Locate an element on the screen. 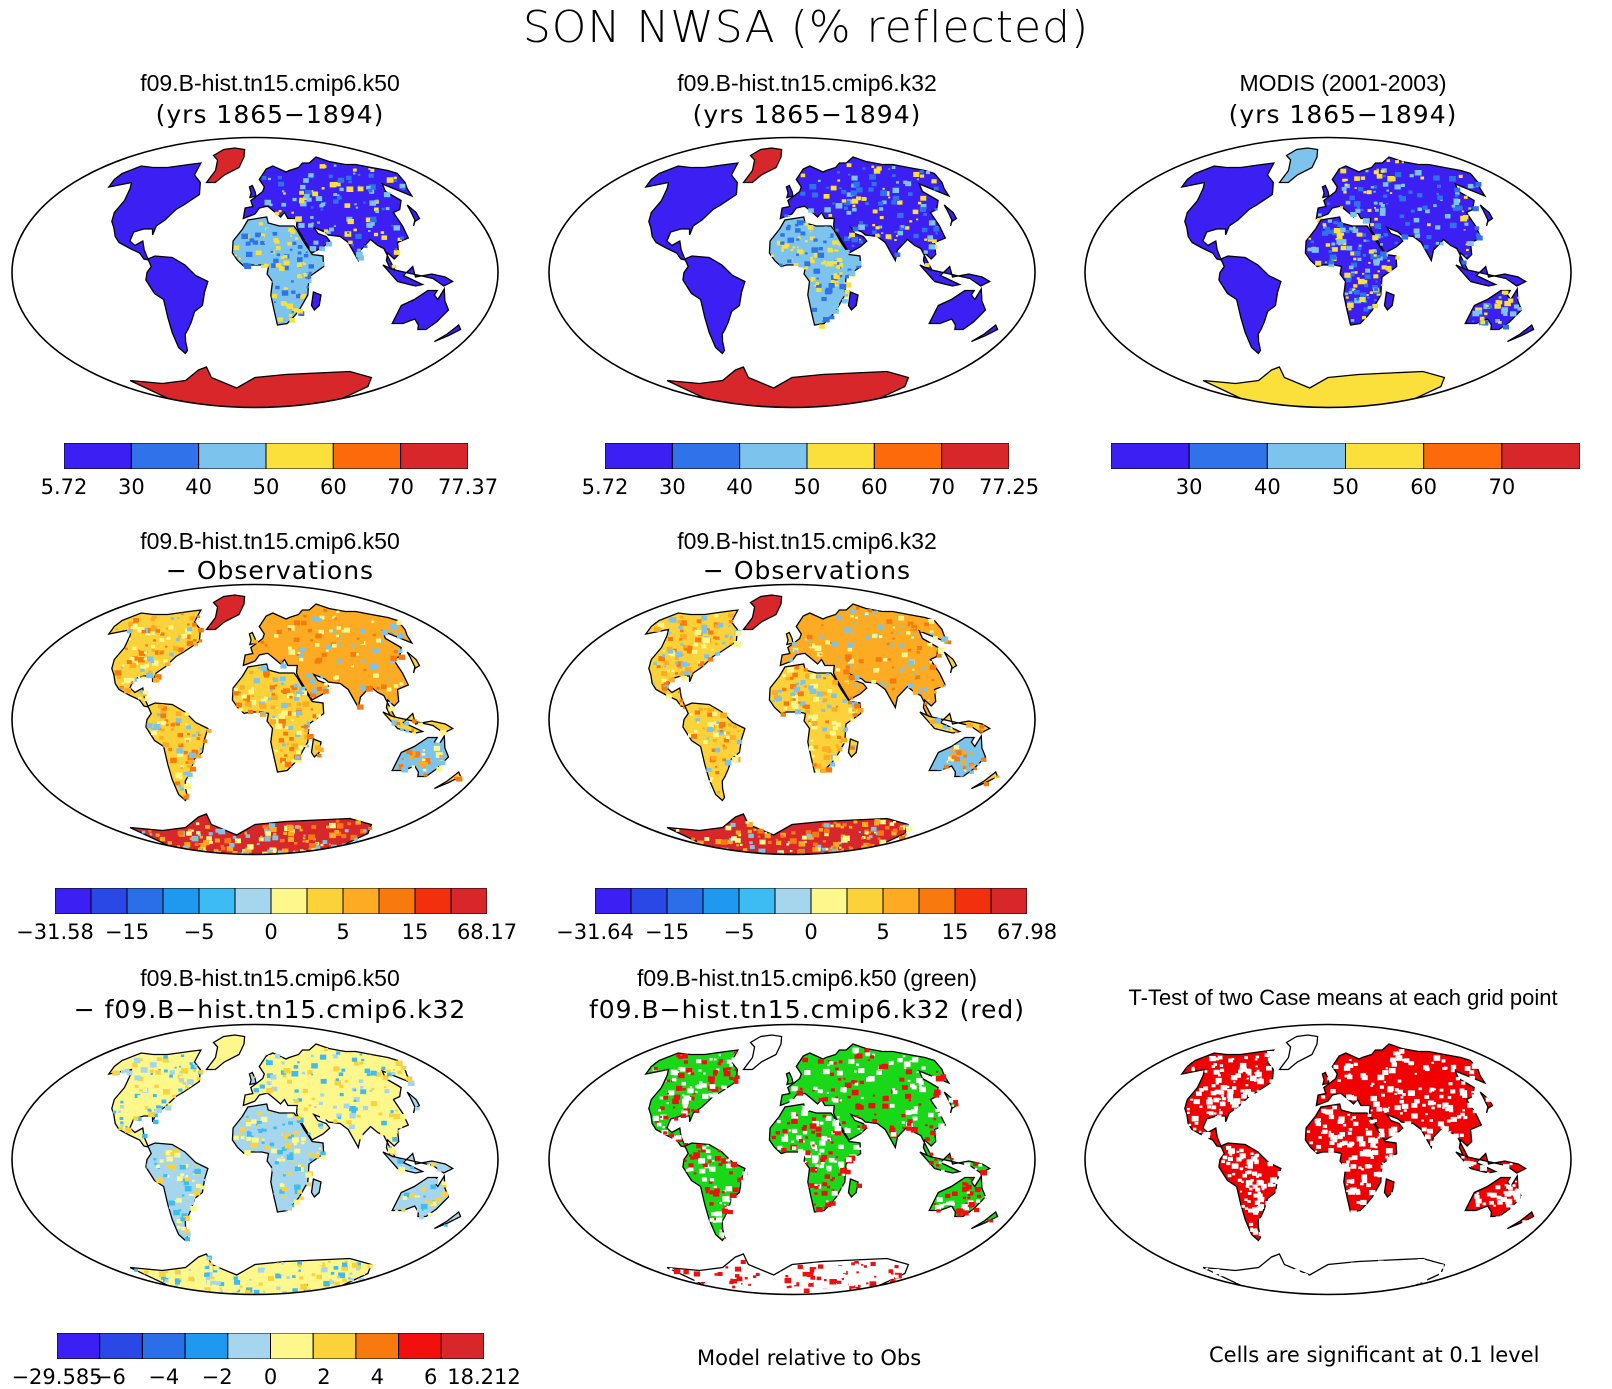  land-madagascar is located at coordinates (853, 301).